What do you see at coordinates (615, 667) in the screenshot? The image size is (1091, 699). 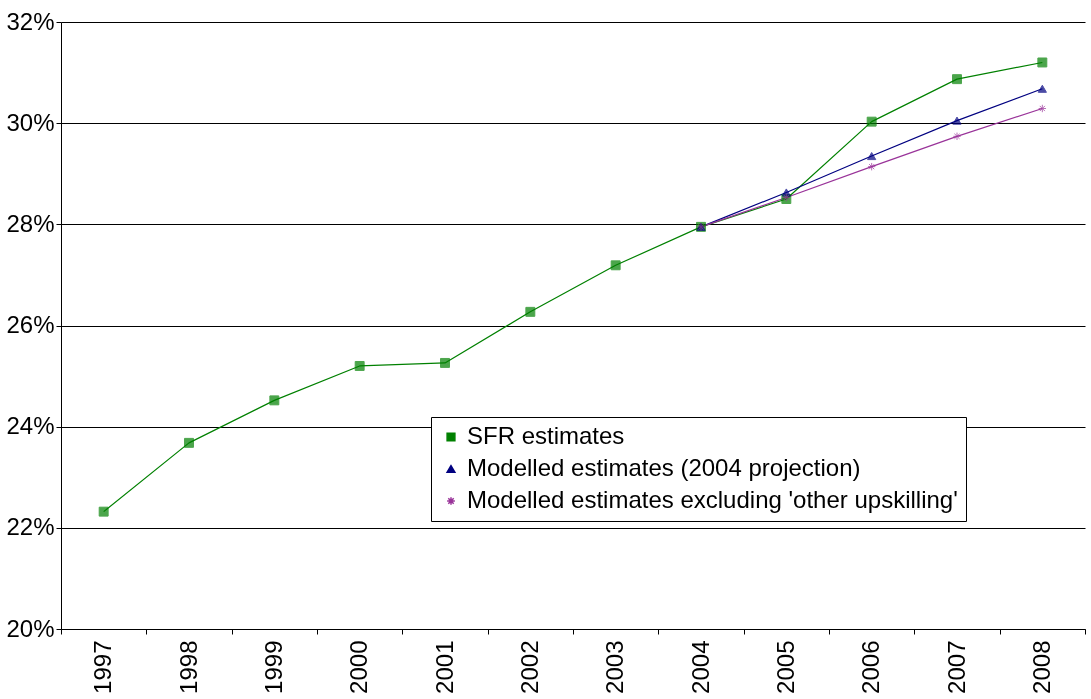 I see `x-tick-label: 2003` at bounding box center [615, 667].